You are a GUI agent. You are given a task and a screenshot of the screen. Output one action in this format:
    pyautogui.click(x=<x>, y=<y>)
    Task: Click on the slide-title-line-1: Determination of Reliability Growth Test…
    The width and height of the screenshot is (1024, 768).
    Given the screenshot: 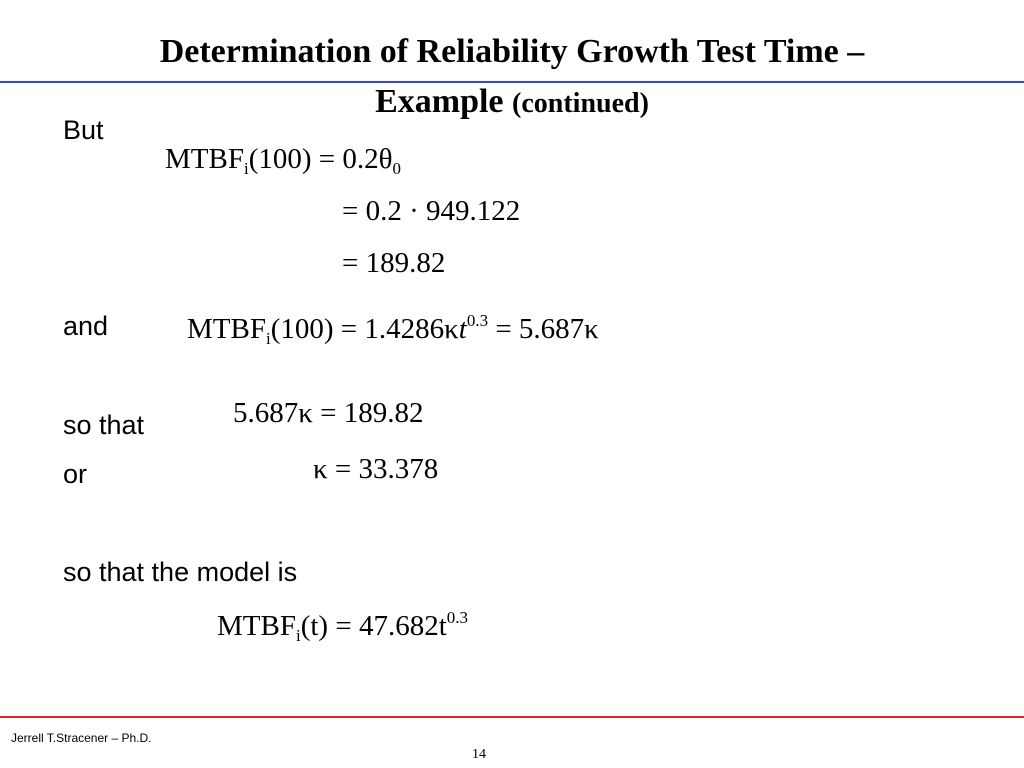 What is the action you would take?
    pyautogui.click(x=512, y=51)
    